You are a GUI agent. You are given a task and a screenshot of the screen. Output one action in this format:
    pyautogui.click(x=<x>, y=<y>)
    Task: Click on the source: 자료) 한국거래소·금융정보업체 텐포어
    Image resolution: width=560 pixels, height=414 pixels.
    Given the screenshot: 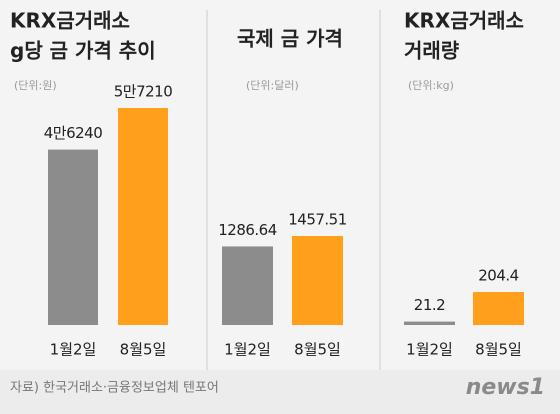 What is the action you would take?
    pyautogui.click(x=114, y=388)
    